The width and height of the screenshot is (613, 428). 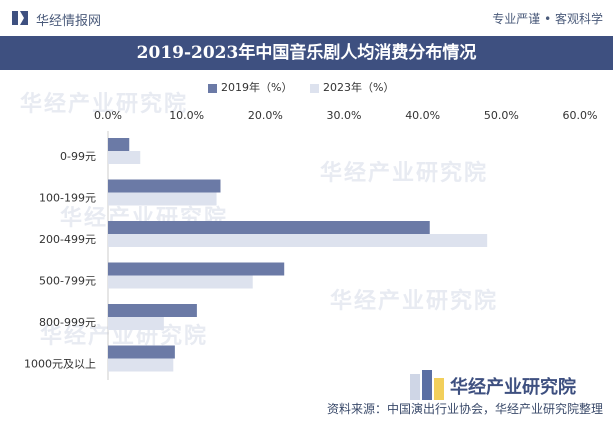 What do you see at coordinates (212, 88) in the screenshot?
I see `legend-swatch-2019` at bounding box center [212, 88].